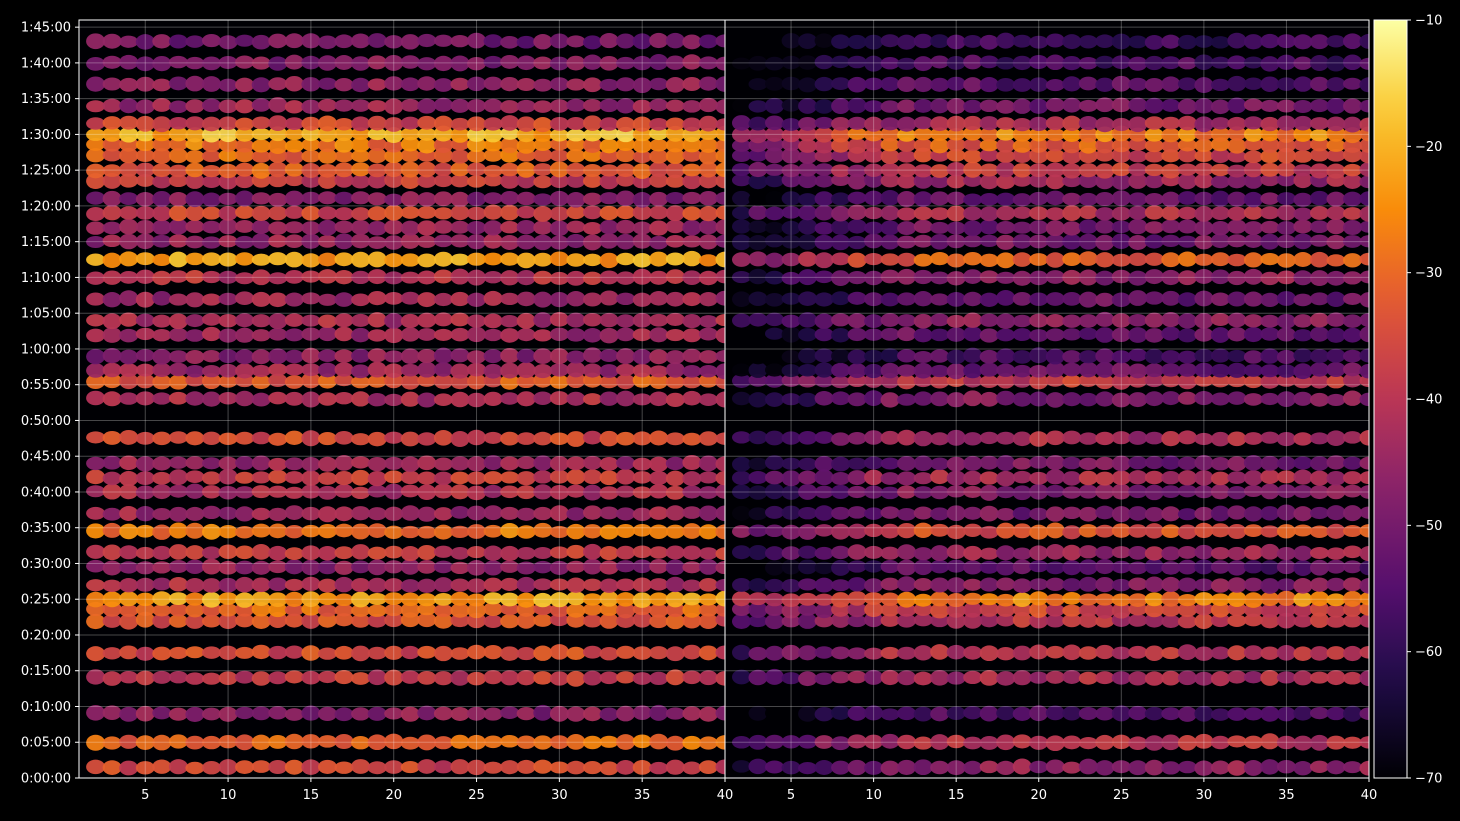  Describe the element at coordinates (1428, 273) in the screenshot. I see `colorbar-tick-label: −30` at that location.